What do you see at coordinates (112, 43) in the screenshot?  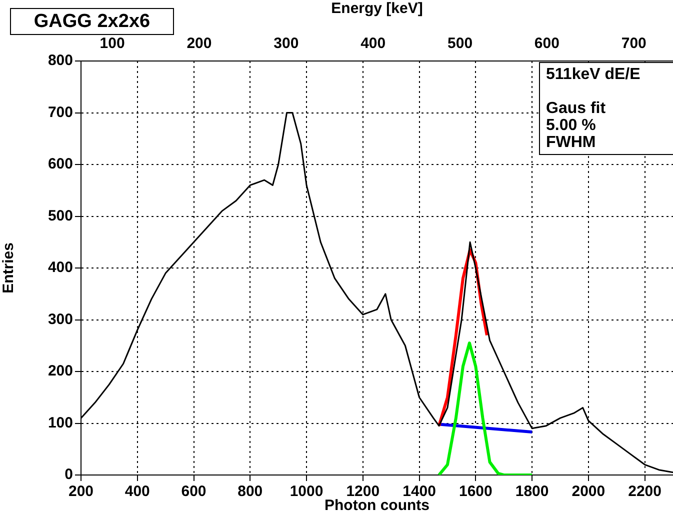 I see `x2-tick-label: 100` at bounding box center [112, 43].